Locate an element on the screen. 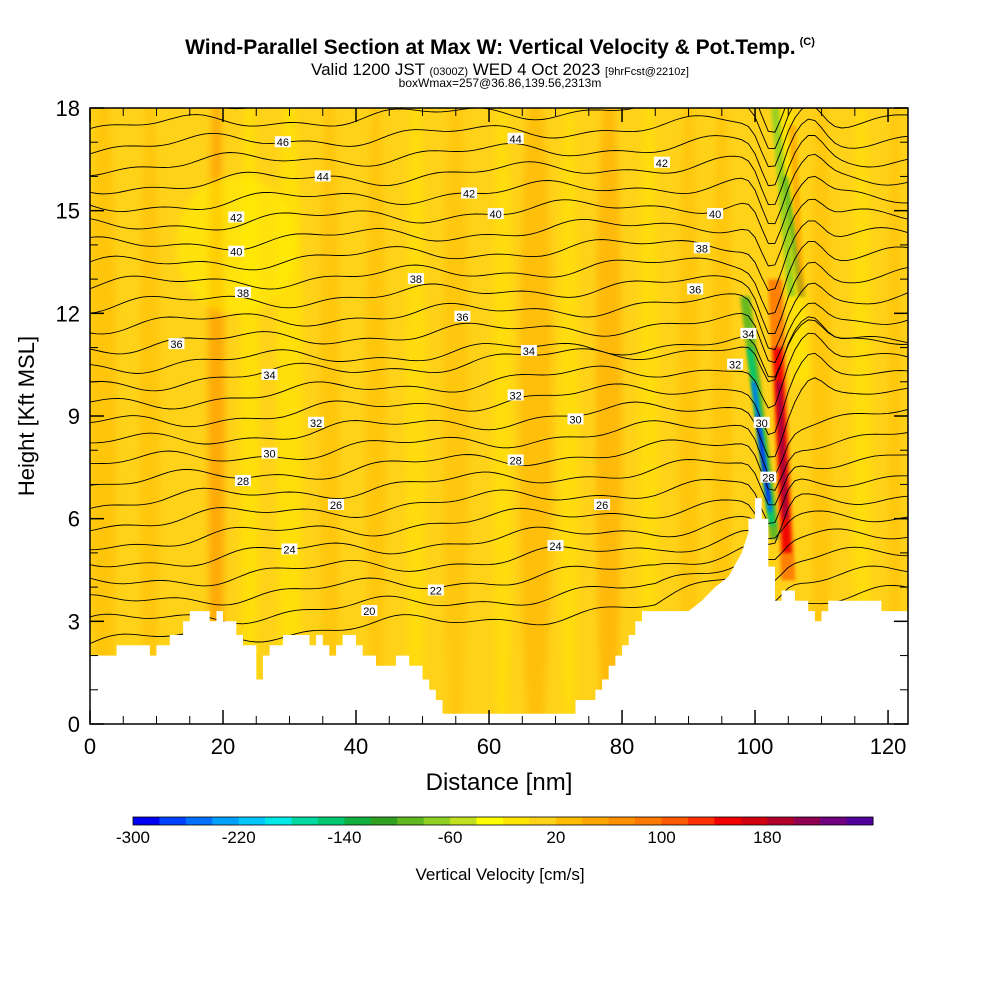 The height and width of the screenshot is (1000, 1000). contour-label-text: 40 is located at coordinates (715, 215).